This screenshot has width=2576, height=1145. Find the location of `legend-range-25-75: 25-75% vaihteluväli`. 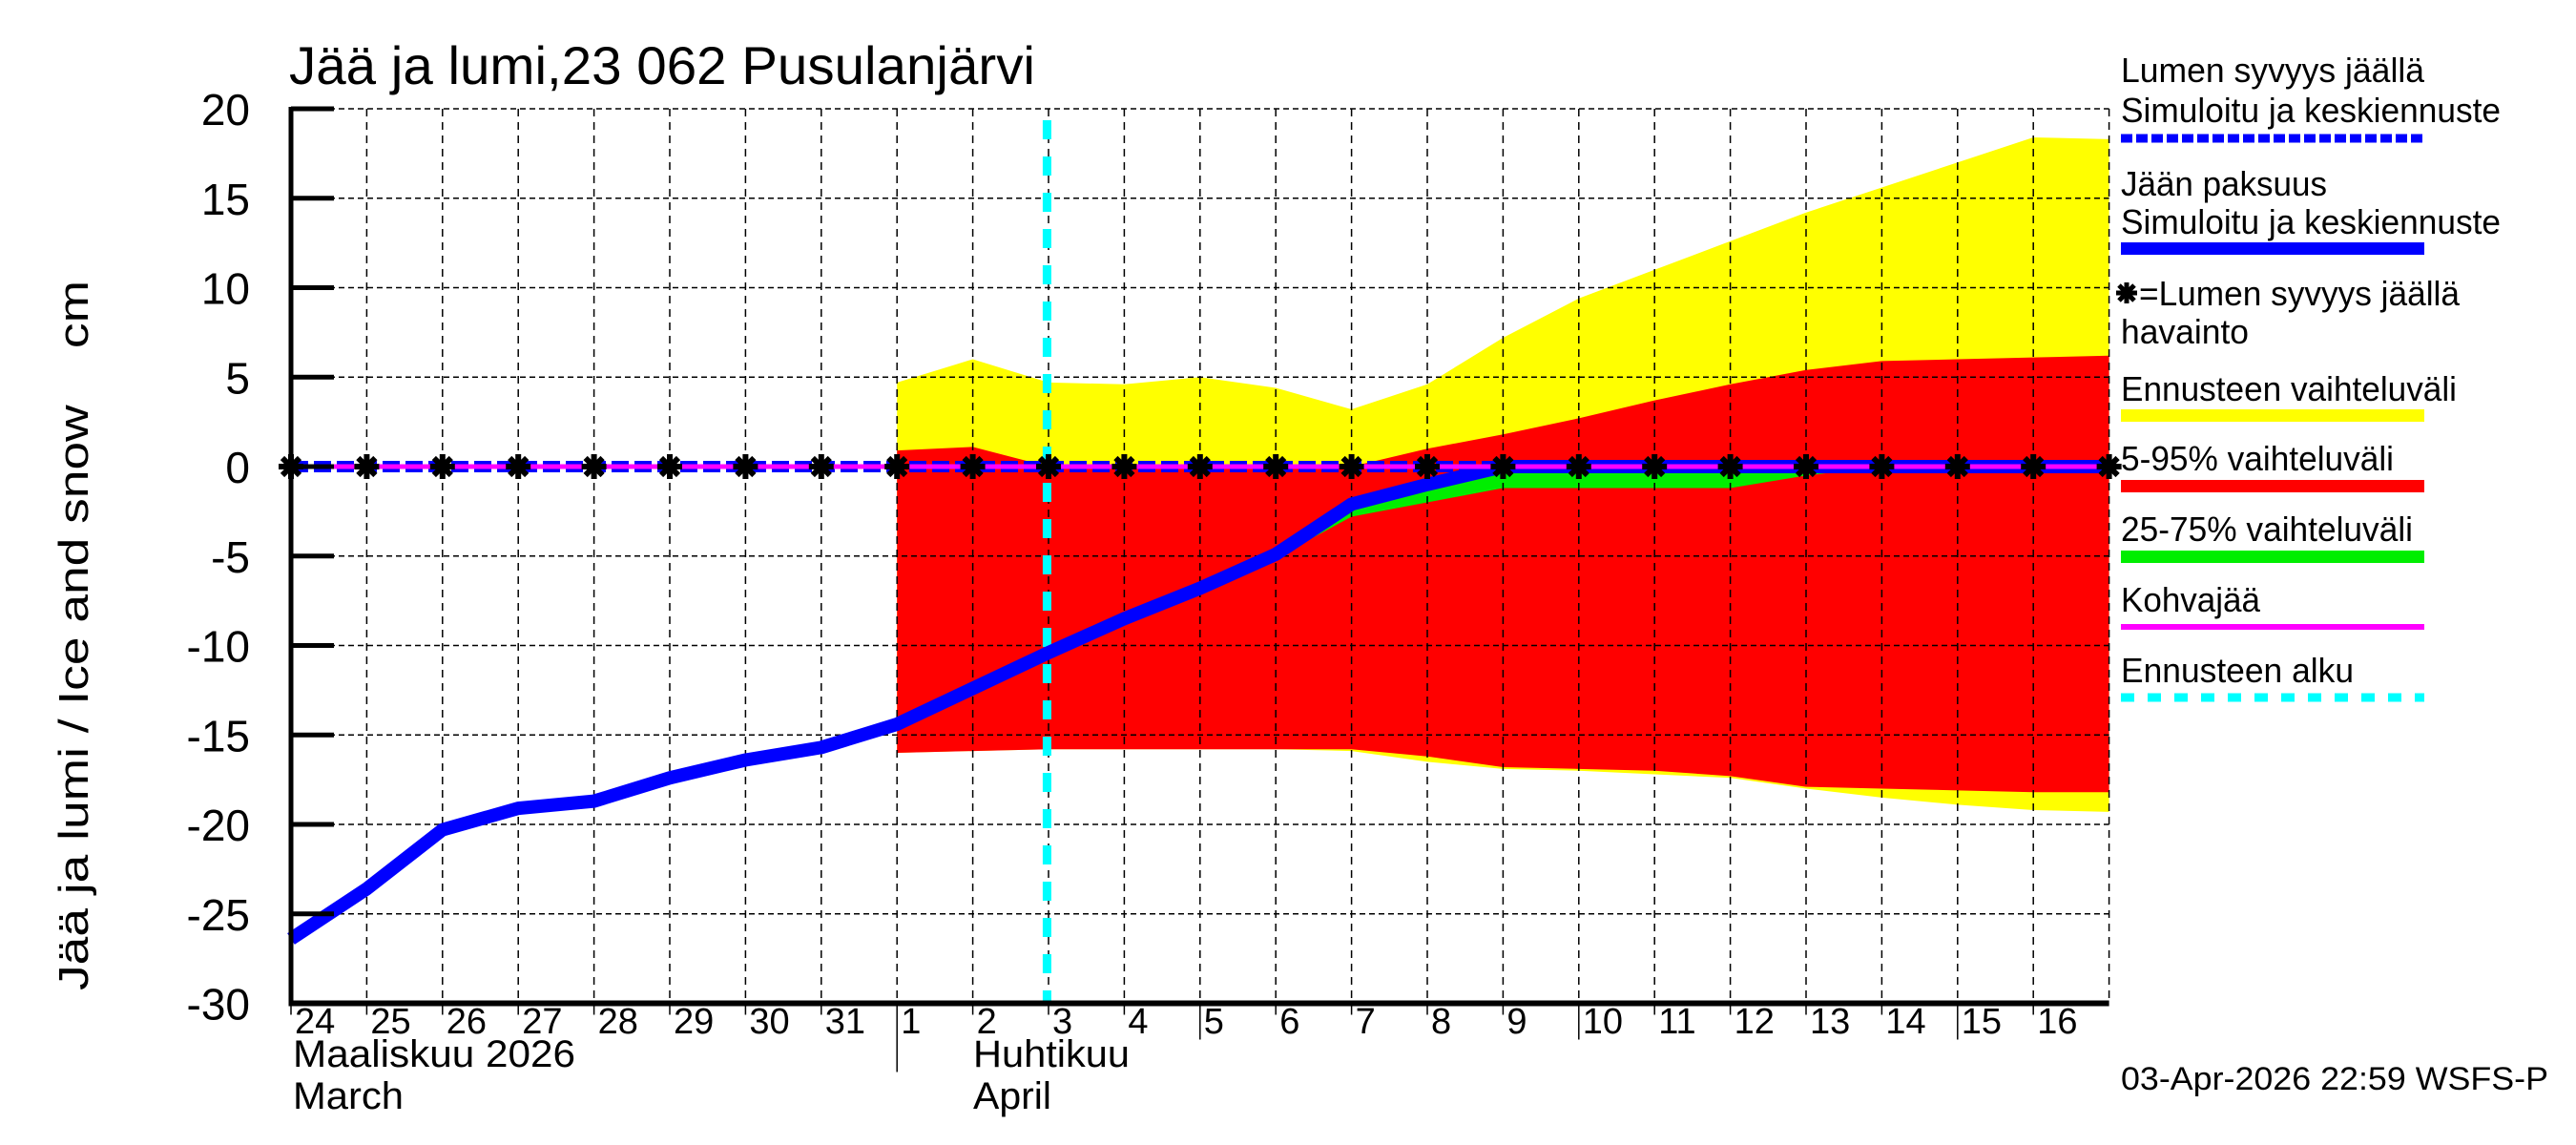

legend-range-25-75: 25-75% vaihteluväli is located at coordinates (2267, 529).